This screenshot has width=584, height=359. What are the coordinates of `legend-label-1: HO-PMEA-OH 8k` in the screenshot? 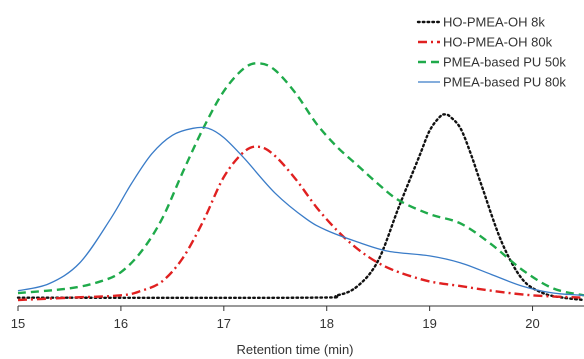 It's located at (494, 22).